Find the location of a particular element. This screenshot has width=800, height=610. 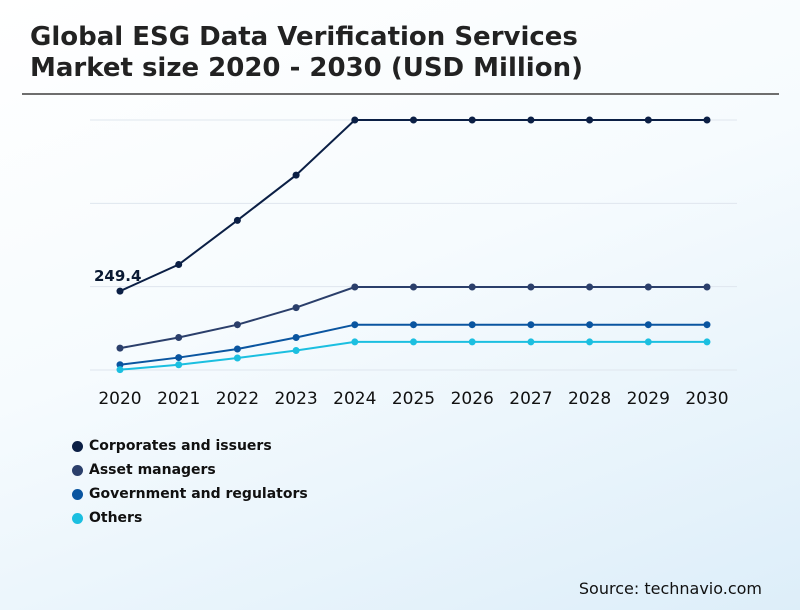

x-tick-label: 2027 is located at coordinates (530, 399).